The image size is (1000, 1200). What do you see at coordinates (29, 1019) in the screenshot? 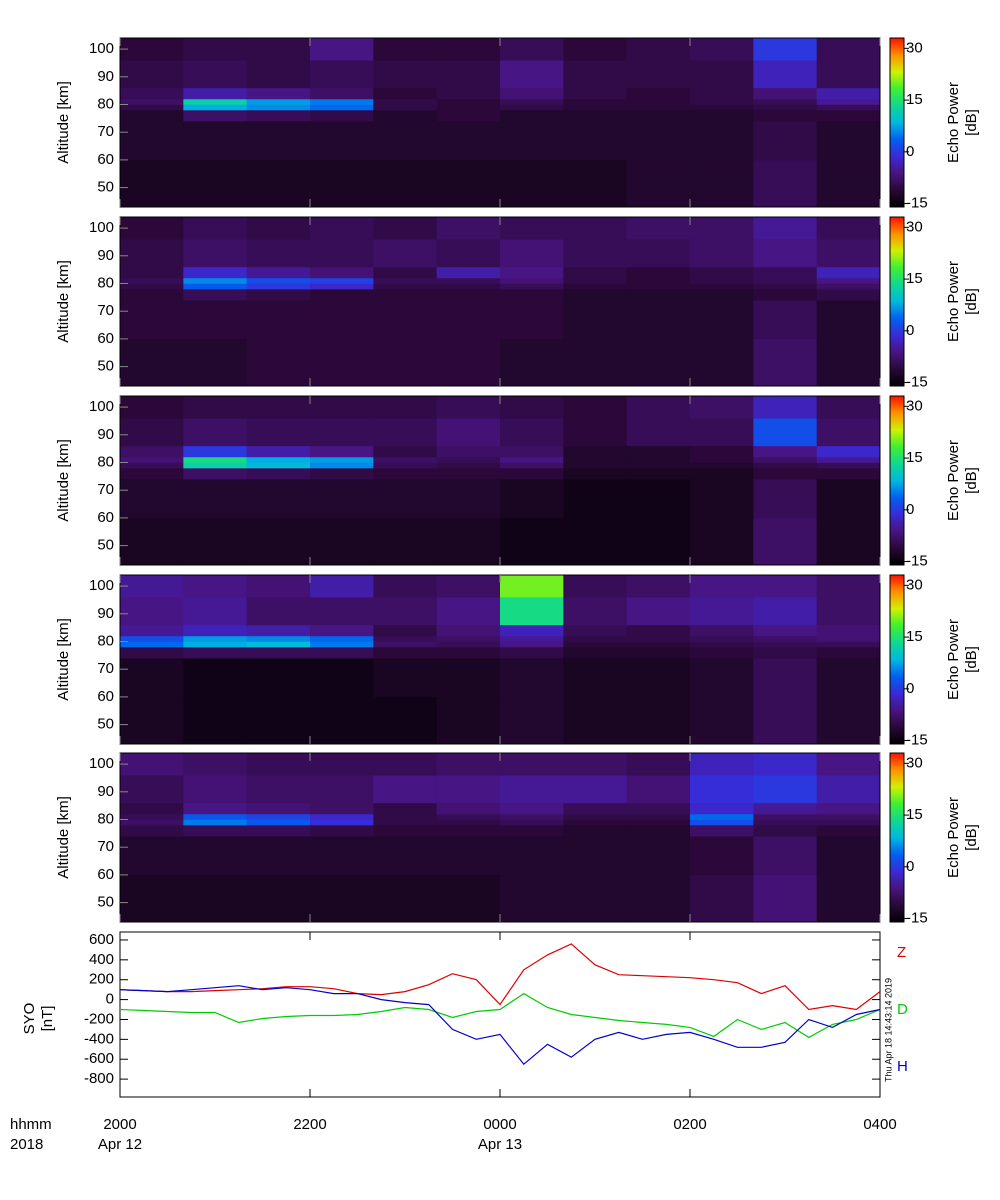
I see `y-axis-label: SYO` at bounding box center [29, 1019].